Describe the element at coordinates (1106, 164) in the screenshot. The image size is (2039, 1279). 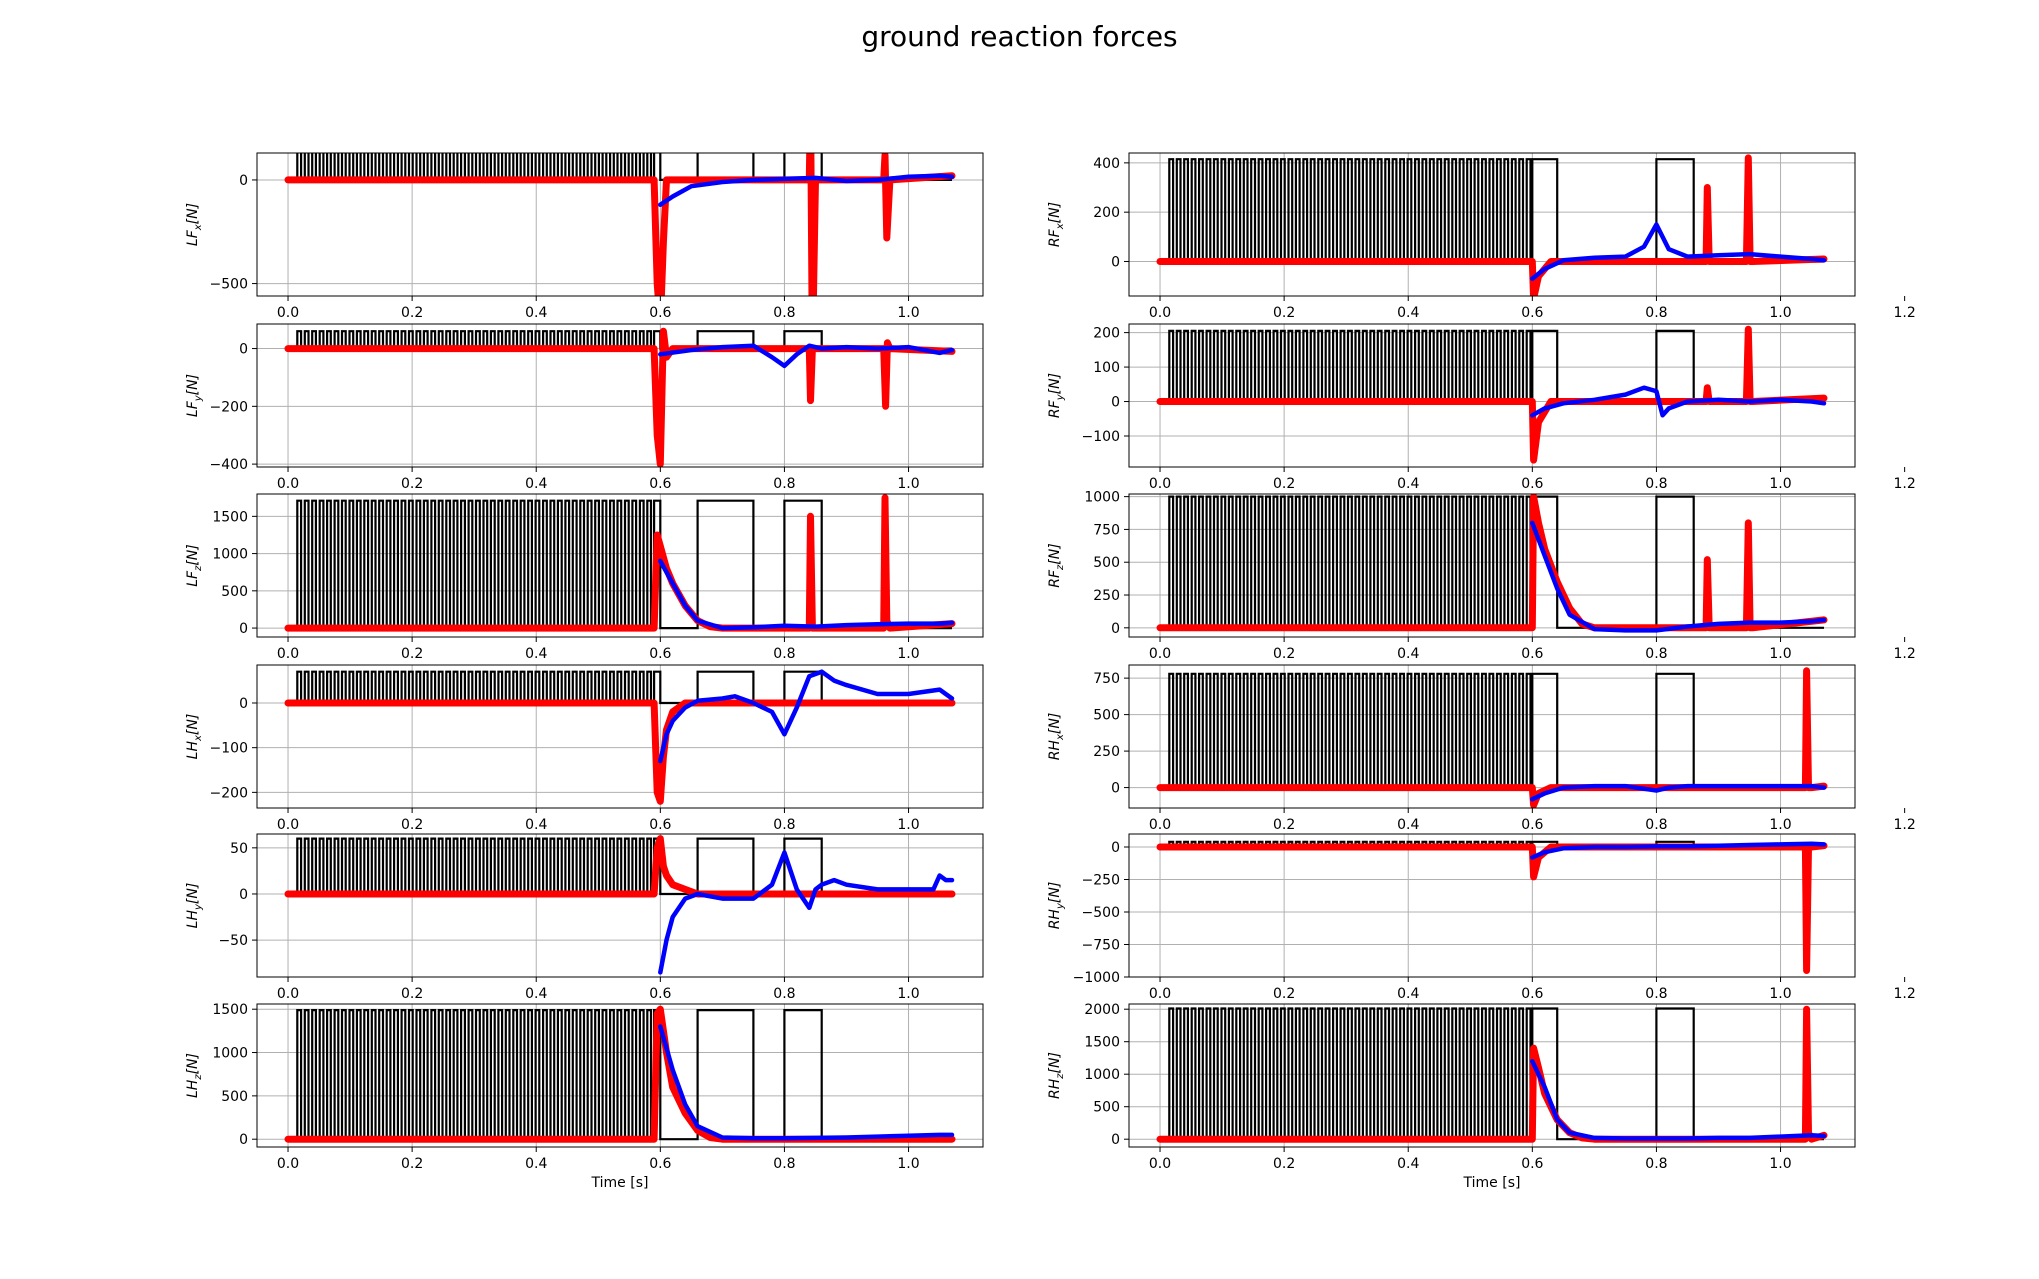
I see `y-tick-label: 400` at that location.